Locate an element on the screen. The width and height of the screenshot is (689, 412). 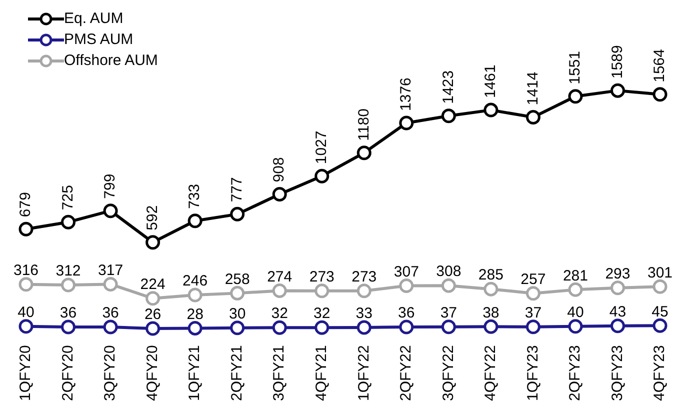
data-label: 799 is located at coordinates (110, 186).